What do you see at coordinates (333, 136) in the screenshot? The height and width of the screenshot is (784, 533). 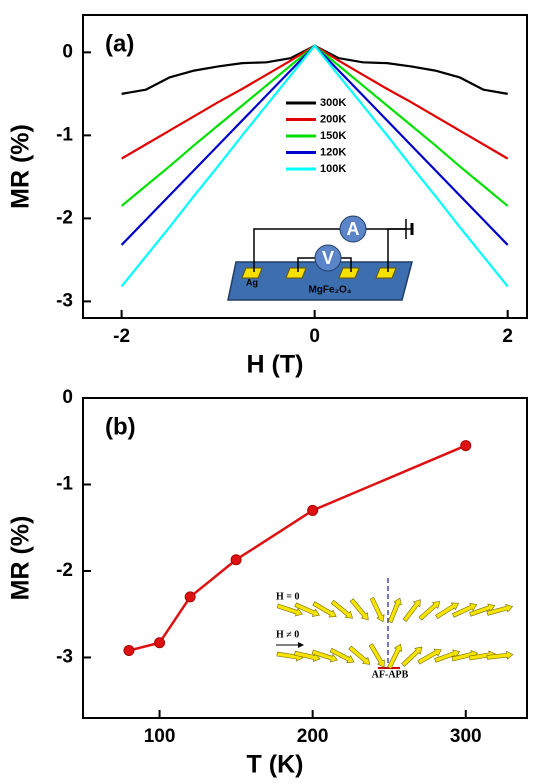 I see `legend-label: 150K` at bounding box center [333, 136].